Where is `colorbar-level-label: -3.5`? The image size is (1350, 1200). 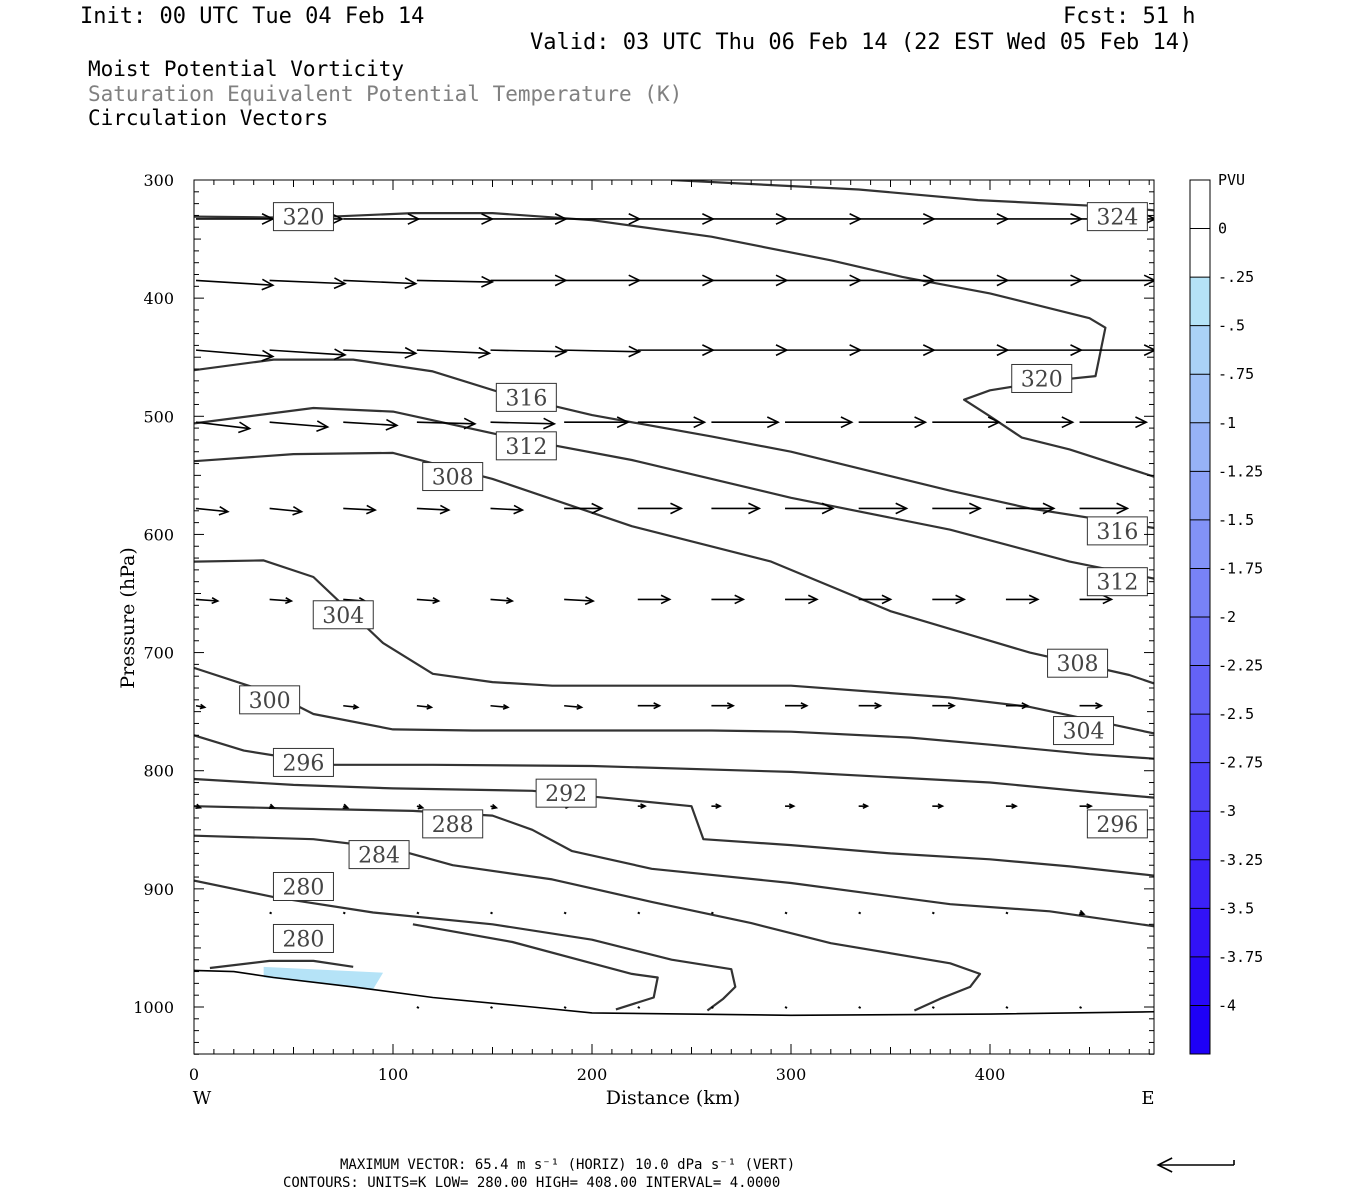
colorbar-level-label: -3.5 is located at coordinates (1236, 908).